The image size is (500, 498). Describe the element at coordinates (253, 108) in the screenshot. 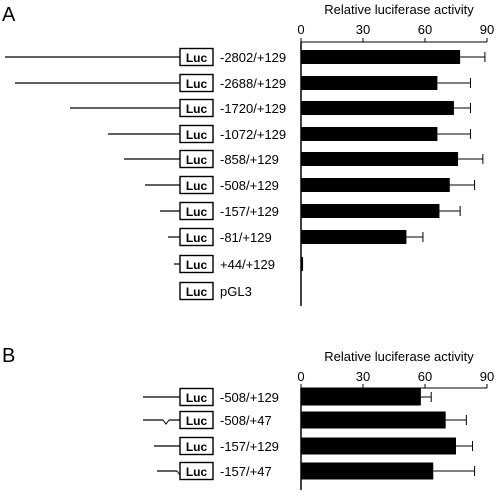

I see `category-label-0-2: -1720/+129` at that location.